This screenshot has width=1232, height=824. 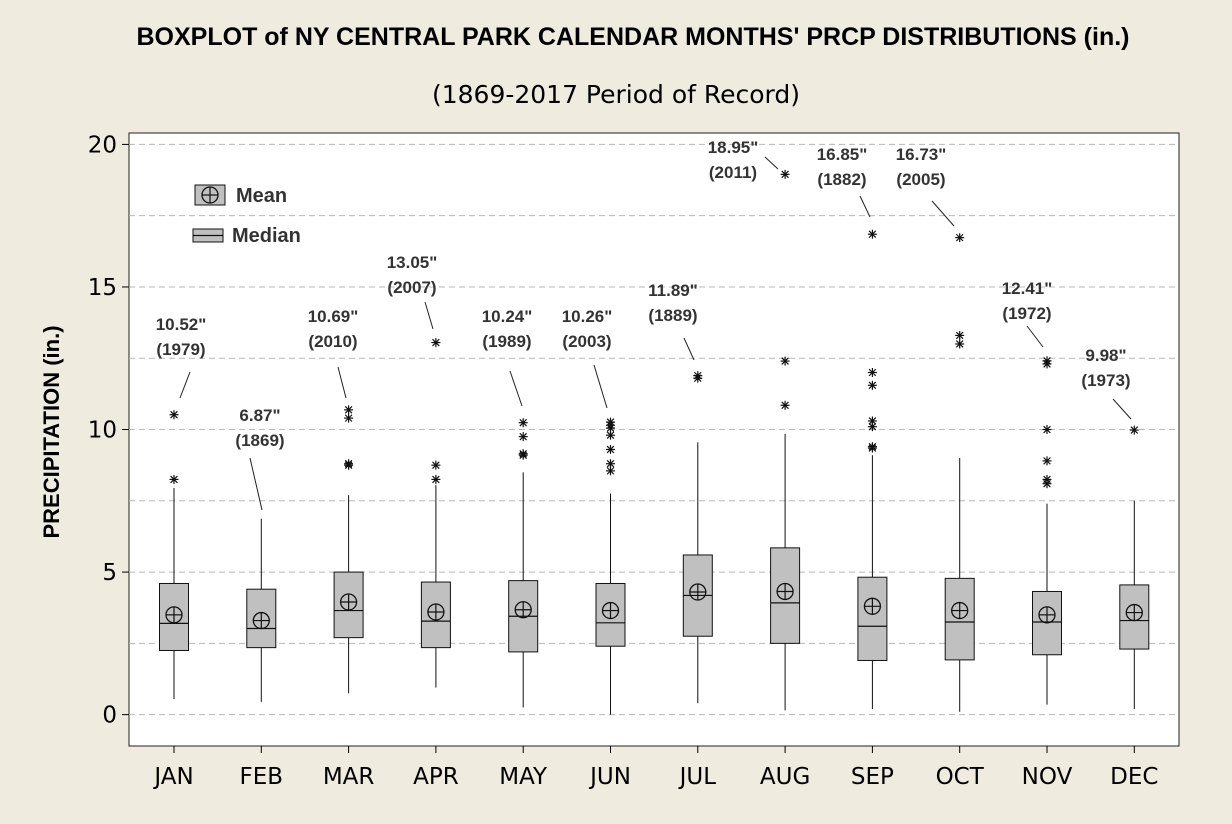 What do you see at coordinates (412, 262) in the screenshot?
I see `annotation-value-apr: 13.05"` at bounding box center [412, 262].